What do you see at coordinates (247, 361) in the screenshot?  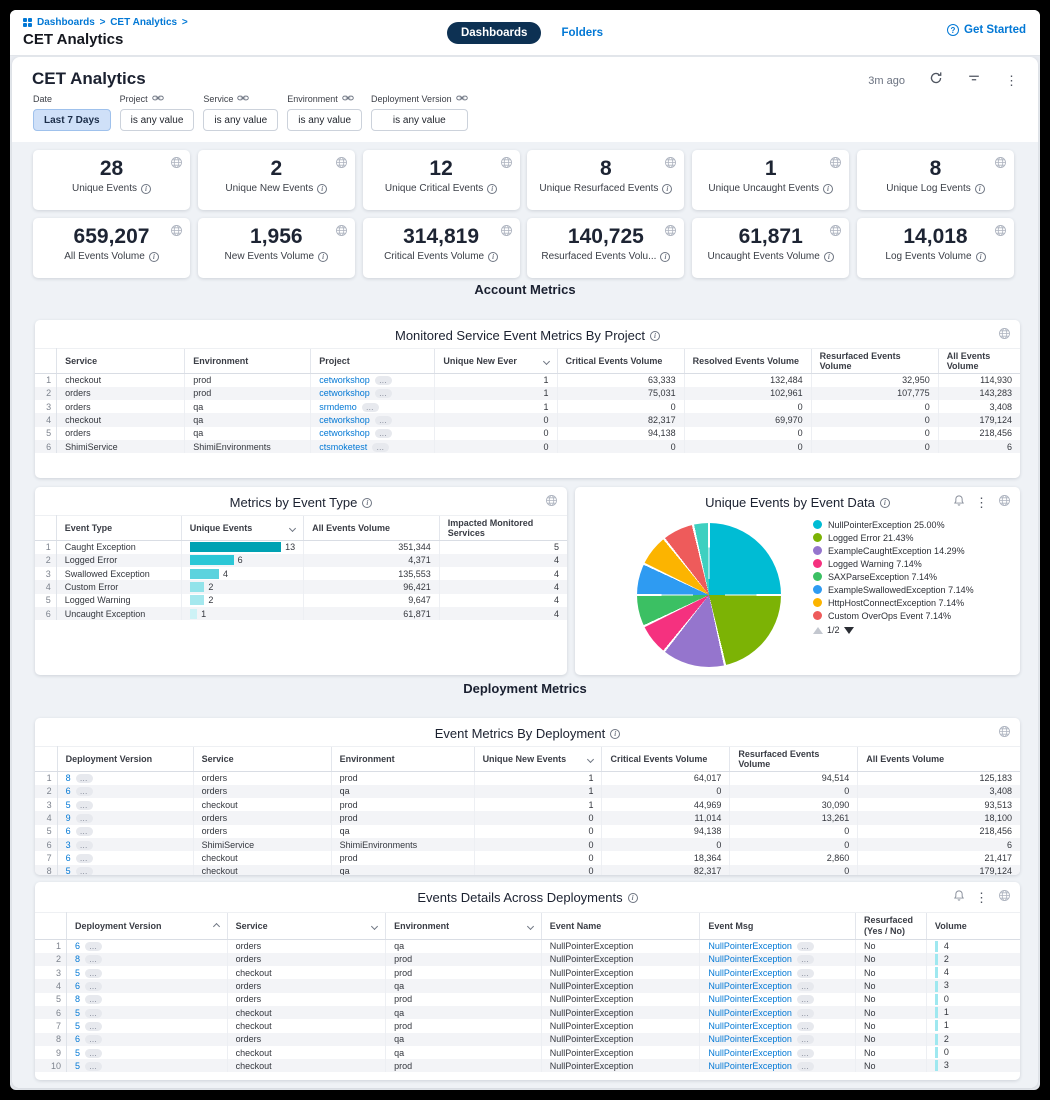 I see `column-header-environment: Environment` at bounding box center [247, 361].